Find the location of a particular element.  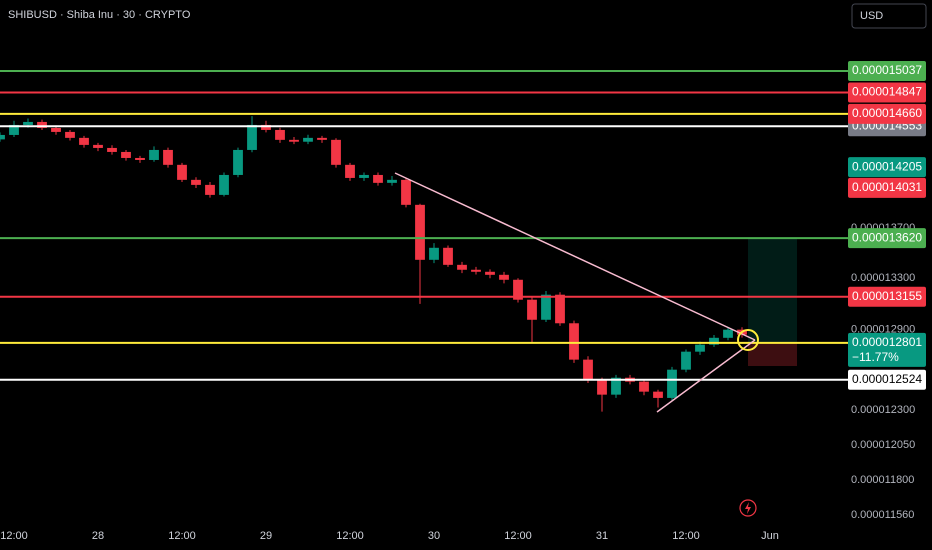

y-tick-label: 0.000012300 is located at coordinates (883, 410).